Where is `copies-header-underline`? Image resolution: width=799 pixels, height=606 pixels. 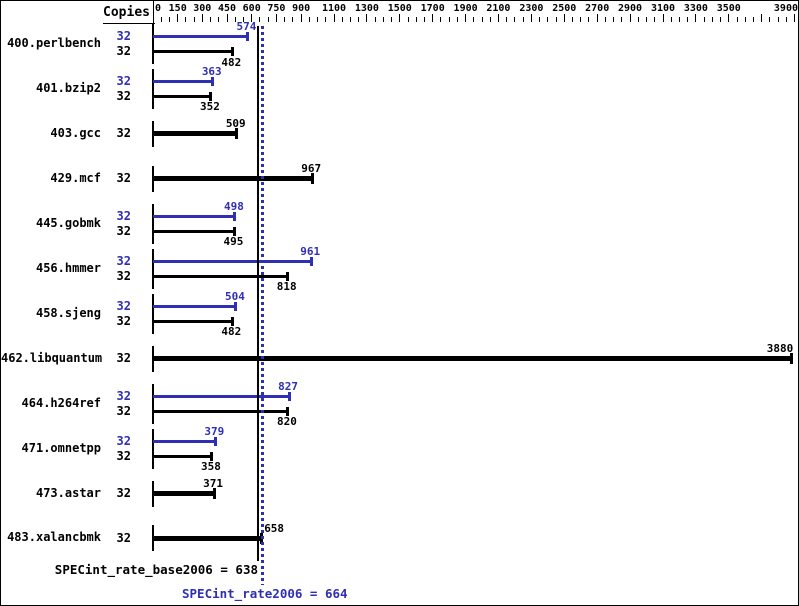 copies-header-underline is located at coordinates (129, 23).